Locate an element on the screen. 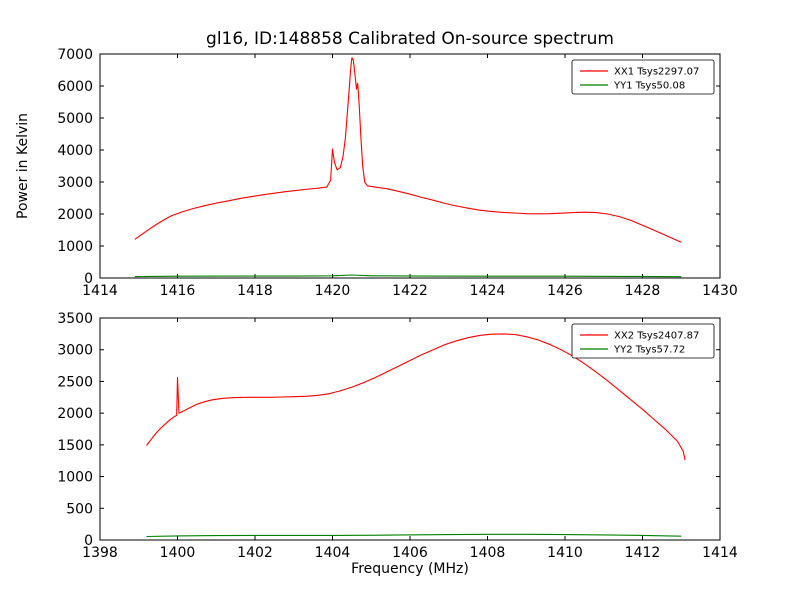 The height and width of the screenshot is (600, 800). x-tick-label: 1408 is located at coordinates (488, 553).